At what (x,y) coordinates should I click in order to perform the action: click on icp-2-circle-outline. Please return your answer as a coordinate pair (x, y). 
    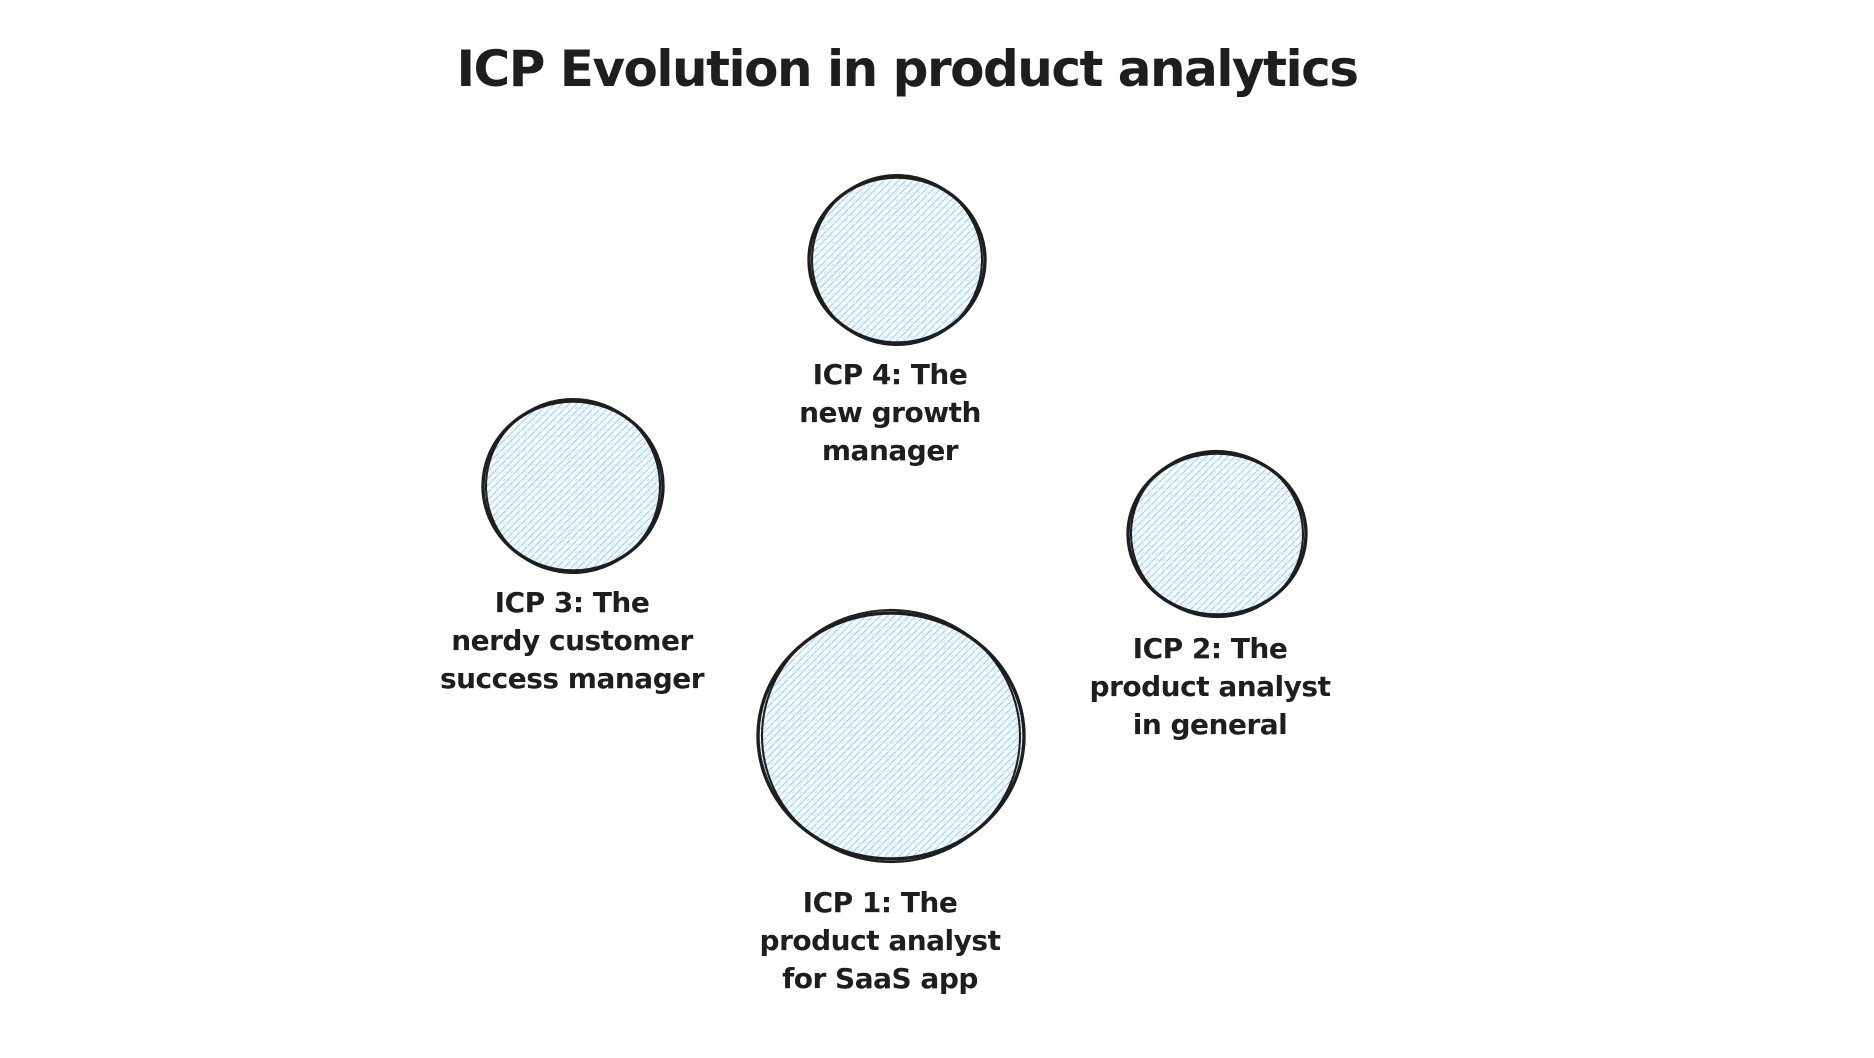
    Looking at the image, I should click on (1217, 534).